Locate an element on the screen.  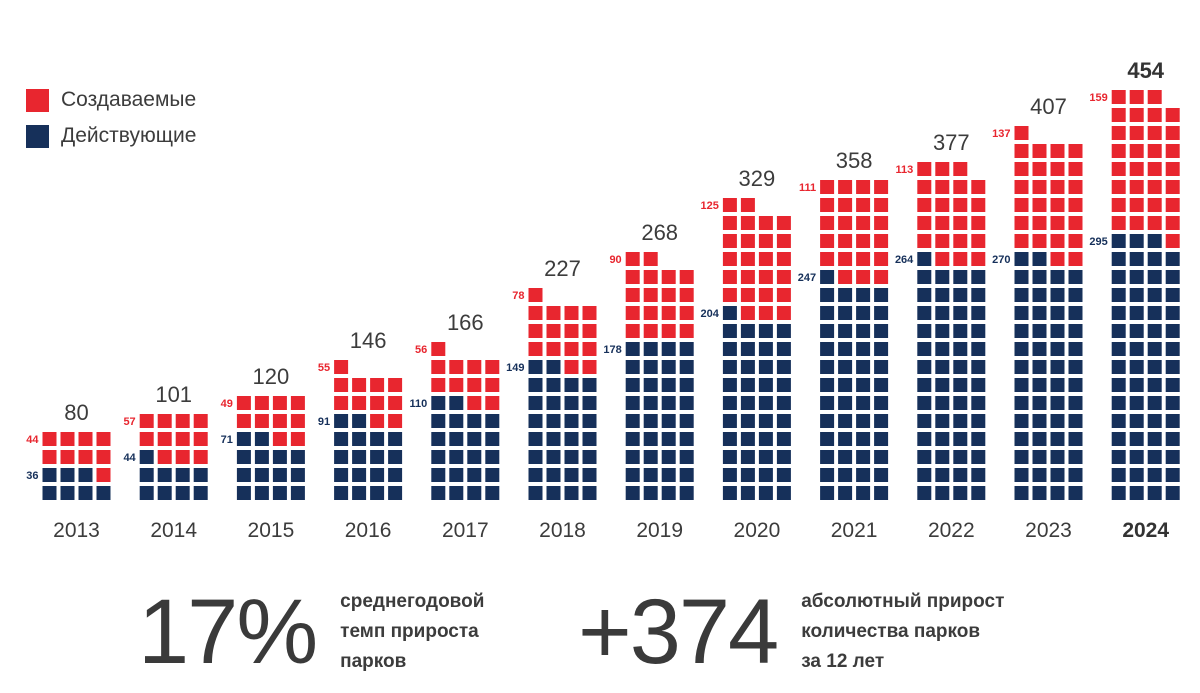
bar-planned-label: 90 is located at coordinates (615, 260).